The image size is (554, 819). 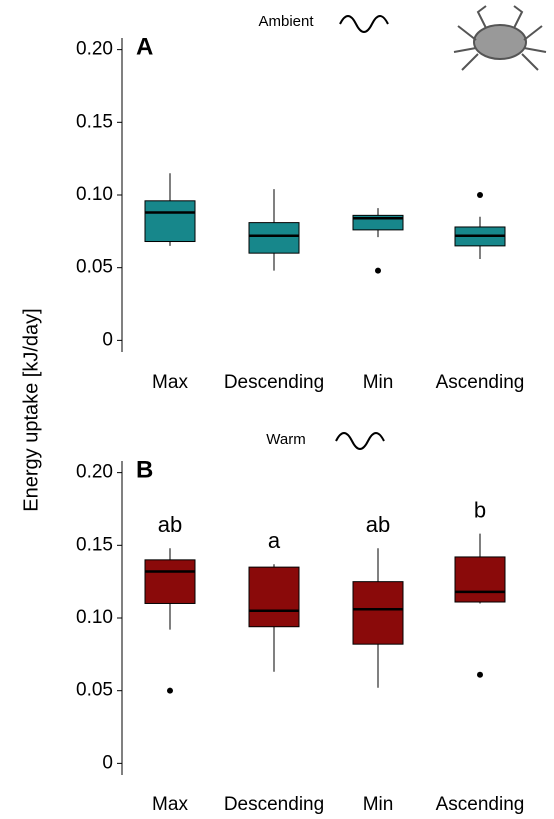 I want to click on panel-label: B, so click(x=144, y=469).